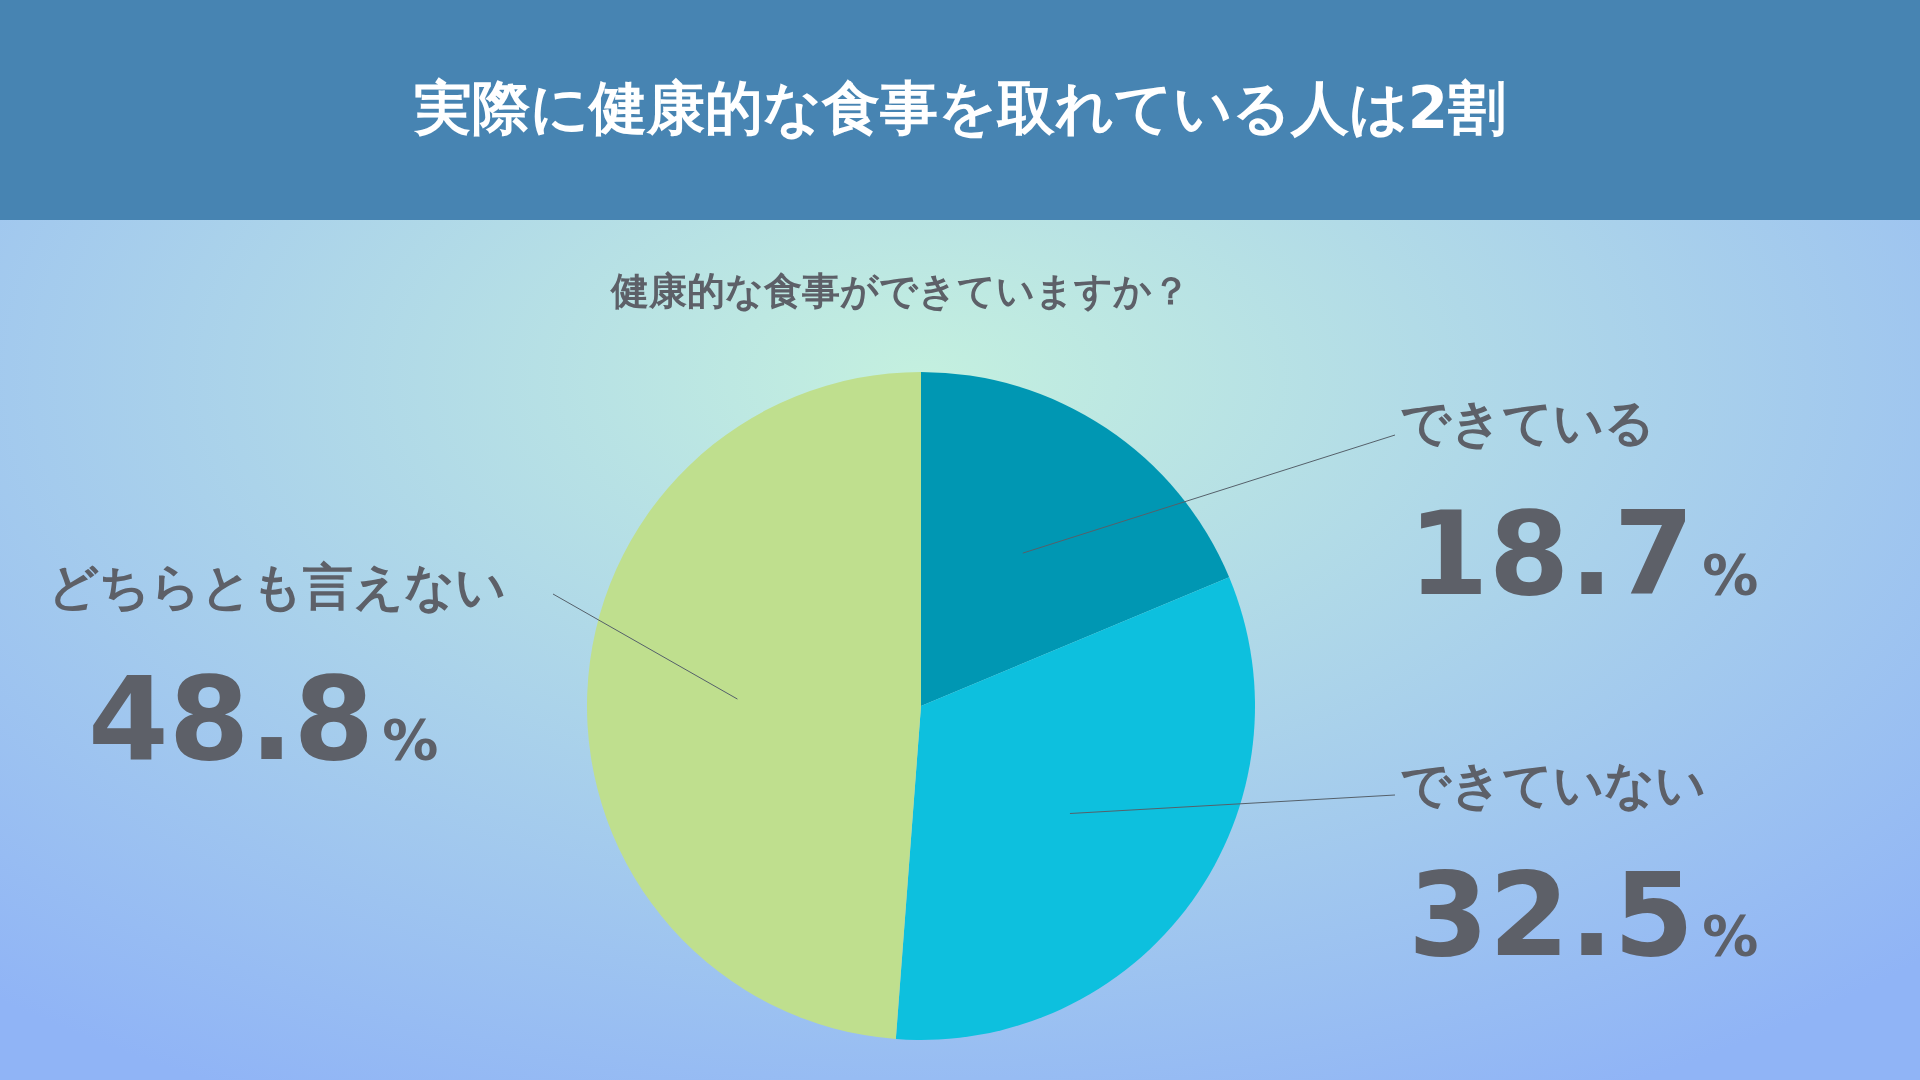 This screenshot has height=1080, width=1920. I want to click on chart-subtitle: 健康的な食事ができていますか？, so click(899, 291).